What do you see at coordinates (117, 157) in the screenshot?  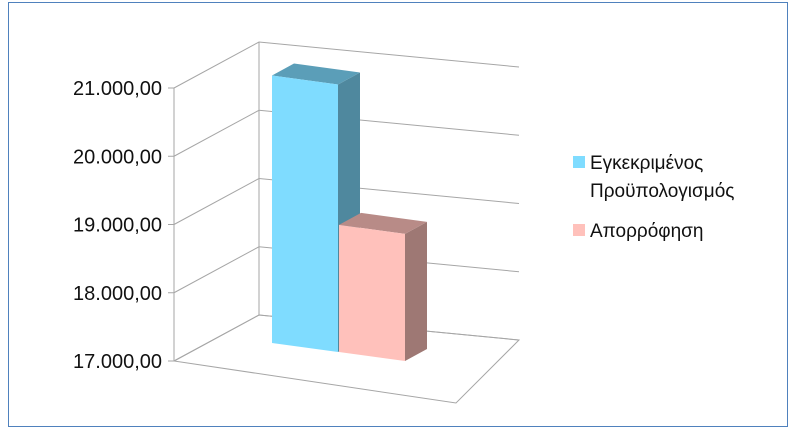 I see `y-tick-label: 20.000,00` at bounding box center [117, 157].